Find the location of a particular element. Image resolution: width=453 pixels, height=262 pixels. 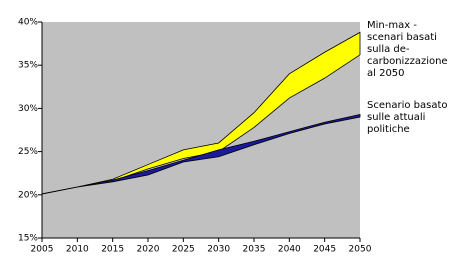

legend-label: politiche is located at coordinates (388, 129).